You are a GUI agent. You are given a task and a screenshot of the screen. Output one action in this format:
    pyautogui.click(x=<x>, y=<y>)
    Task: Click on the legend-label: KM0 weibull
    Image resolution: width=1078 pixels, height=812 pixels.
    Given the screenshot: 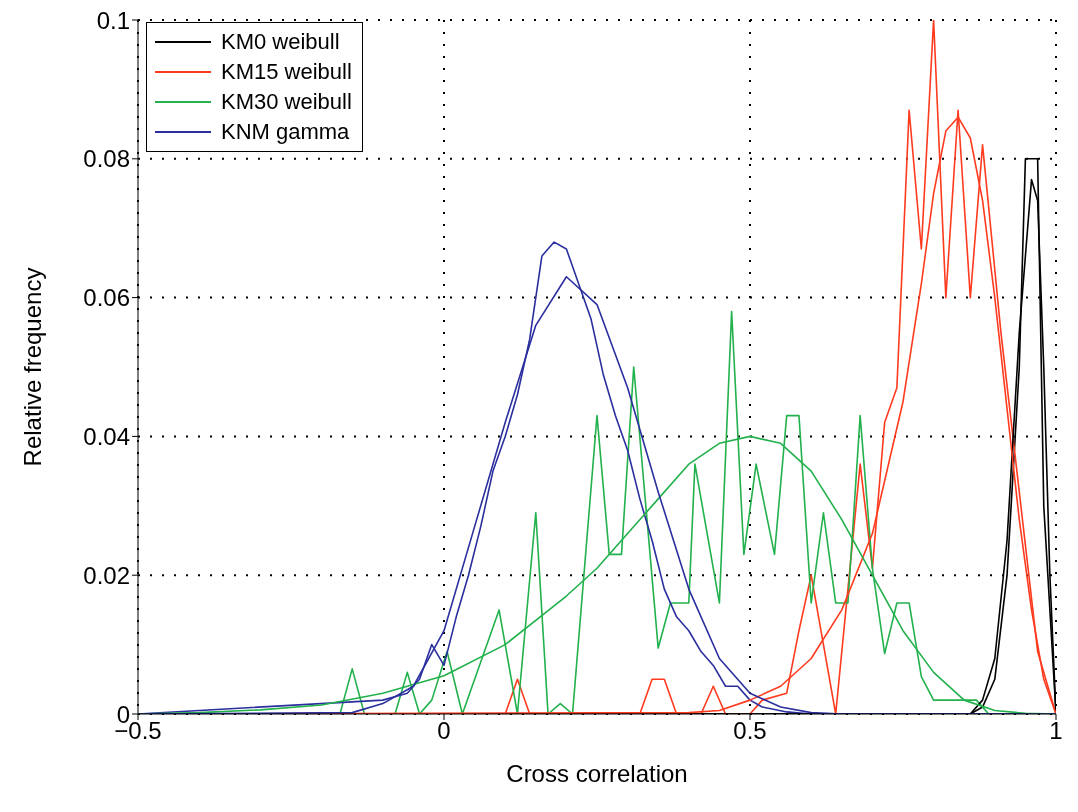 What is the action you would take?
    pyautogui.click(x=280, y=42)
    